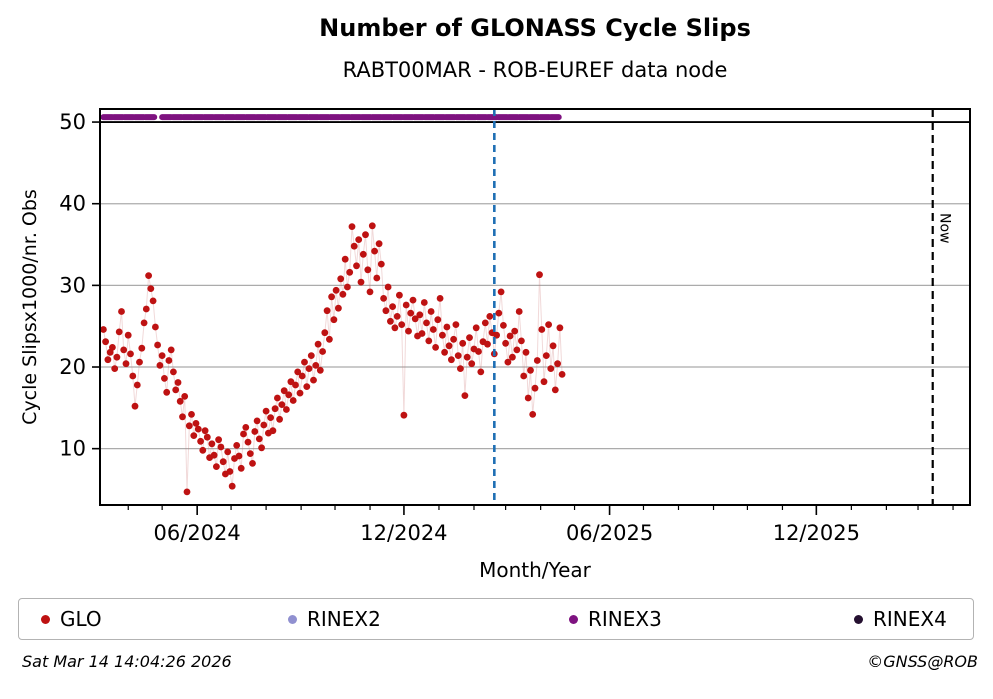 The image size is (993, 699). Describe the element at coordinates (45, 619) in the screenshot. I see `glo-marker-icon` at that location.